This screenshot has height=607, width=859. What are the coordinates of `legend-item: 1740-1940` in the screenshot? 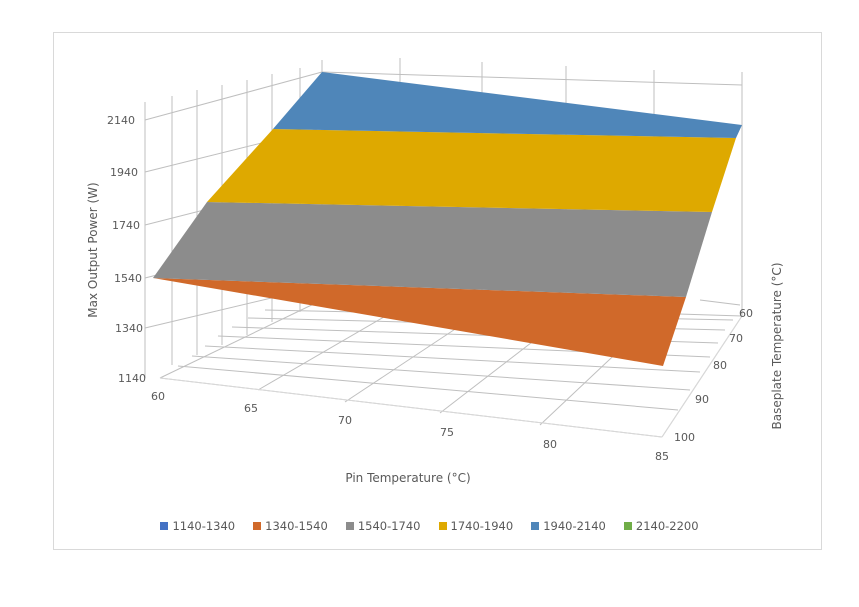 It's located at (475, 526).